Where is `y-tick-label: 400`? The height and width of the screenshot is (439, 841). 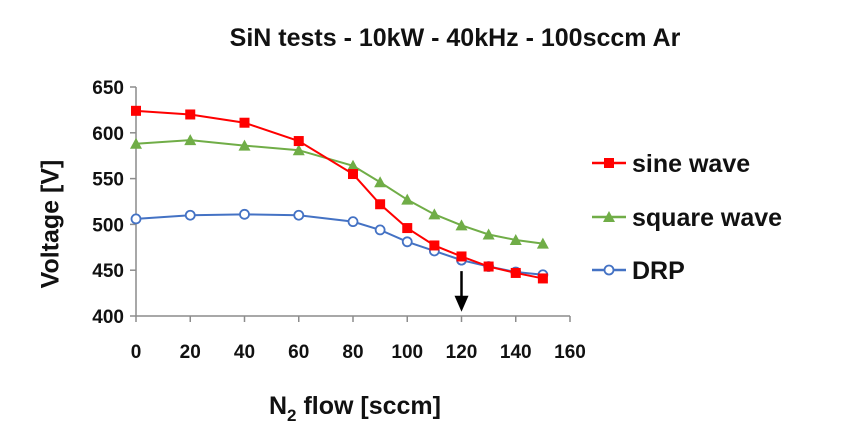 y-tick-label: 400 is located at coordinates (108, 317).